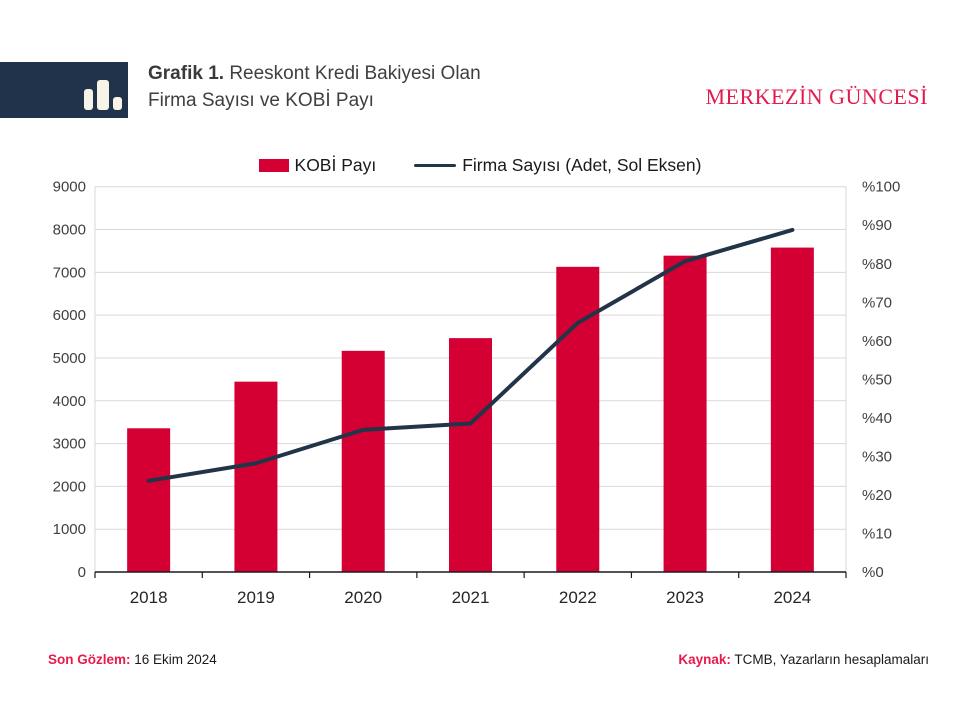 The image size is (960, 720). I want to click on right-axis-tick: %40, so click(877, 418).